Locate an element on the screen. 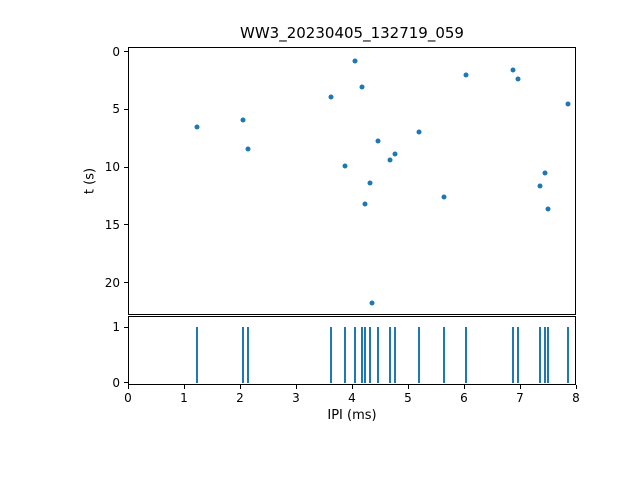 This screenshot has height=480, width=640. stem-plot-area is located at coordinates (352, 350).